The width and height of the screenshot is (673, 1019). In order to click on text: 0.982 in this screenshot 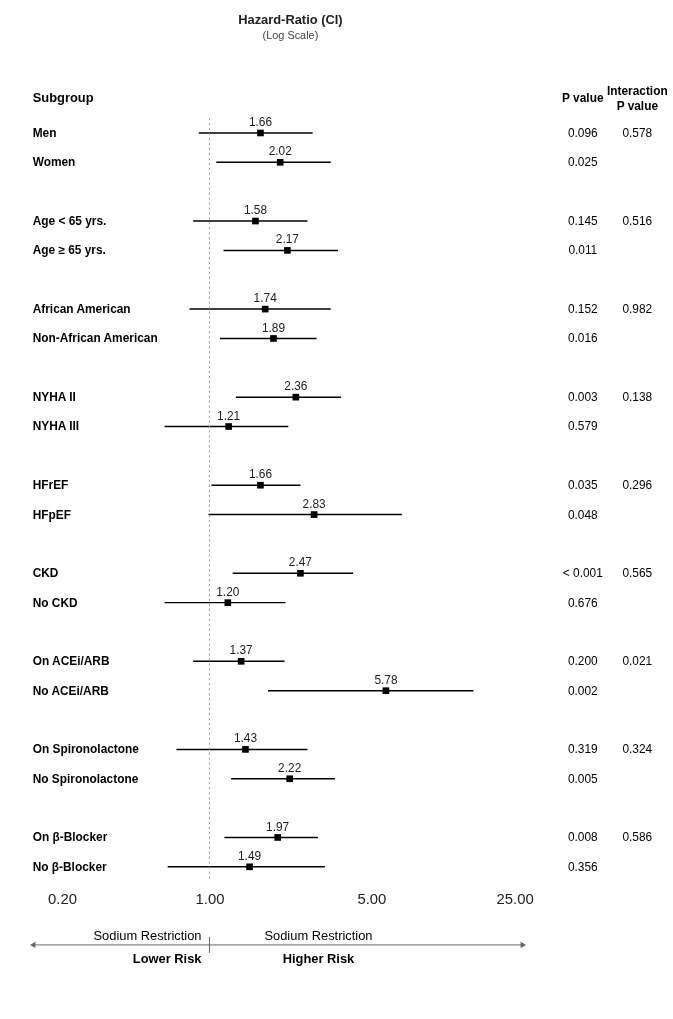, I will do `click(637, 309)`.